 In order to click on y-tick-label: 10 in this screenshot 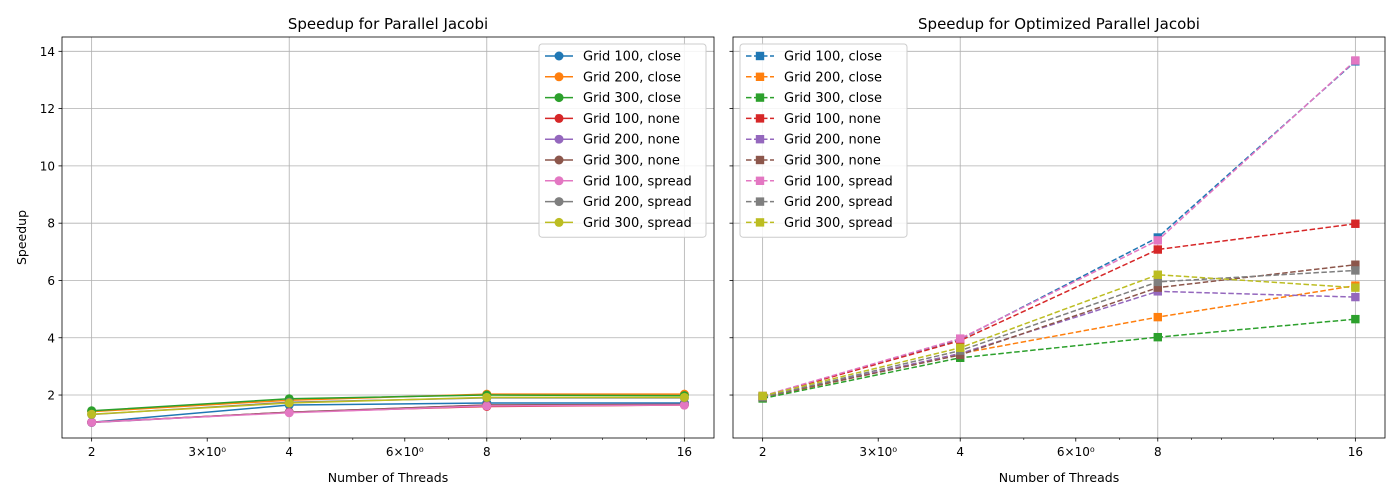, I will do `click(47, 166)`.